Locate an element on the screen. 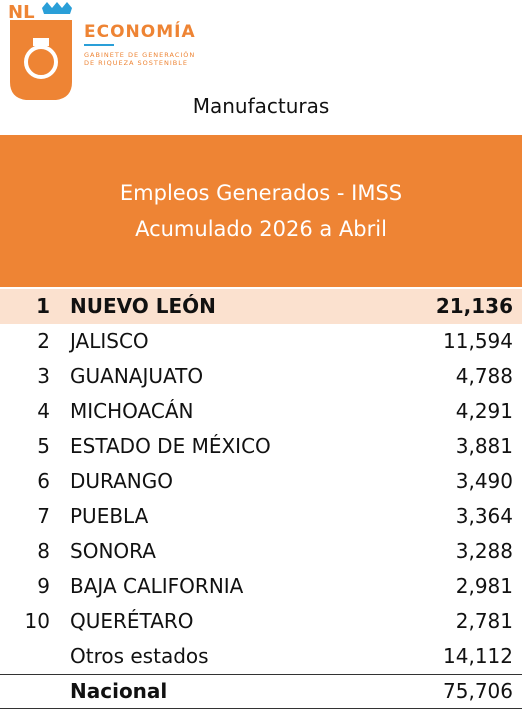 The image size is (522, 714). table-row: 4 MICHOACÁN 4,291 is located at coordinates (261, 411).